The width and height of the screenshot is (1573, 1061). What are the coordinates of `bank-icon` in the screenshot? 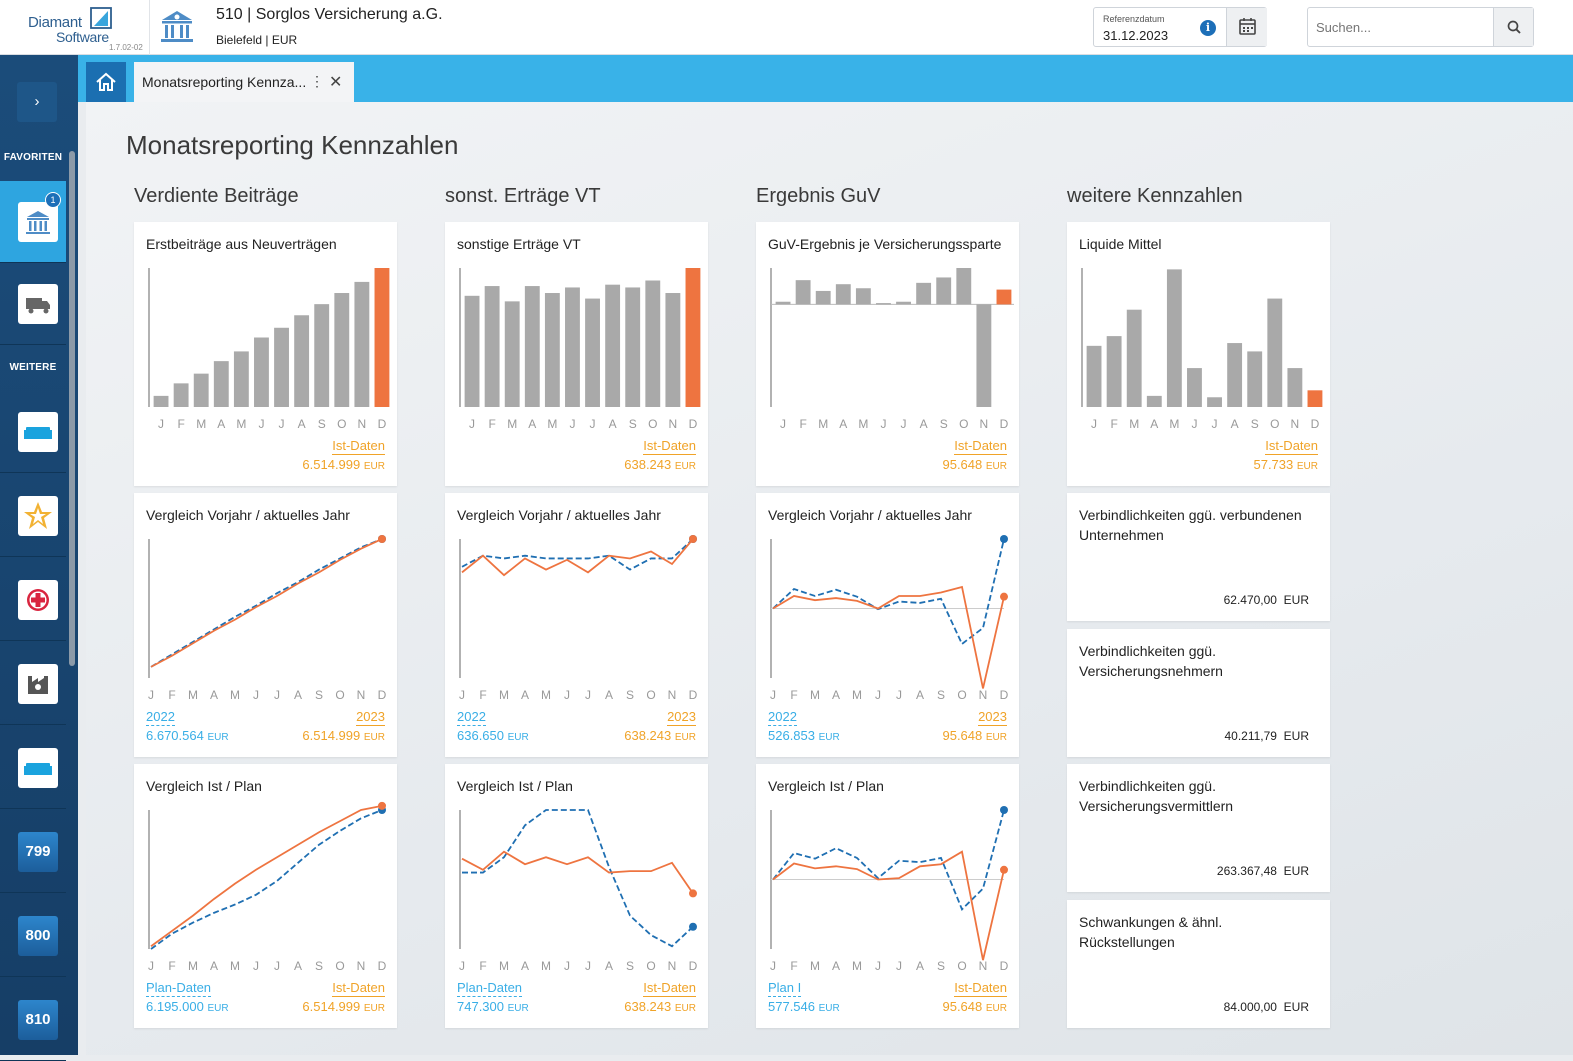 It's located at (177, 27).